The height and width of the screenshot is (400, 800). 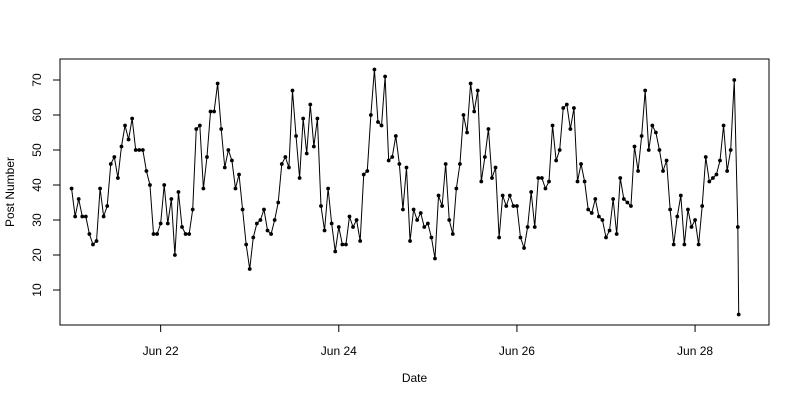 I want to click on y-tick-label: 10, so click(x=37, y=290).